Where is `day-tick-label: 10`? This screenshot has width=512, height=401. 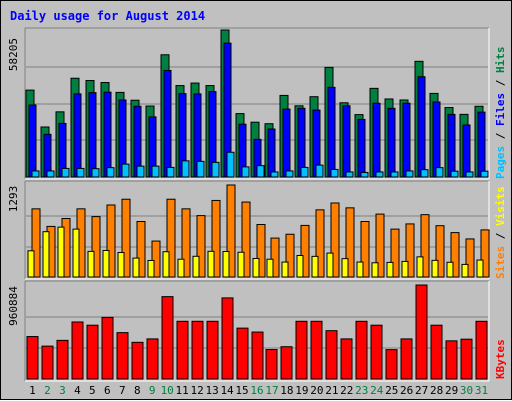 day-tick-label: 10 is located at coordinates (167, 390).